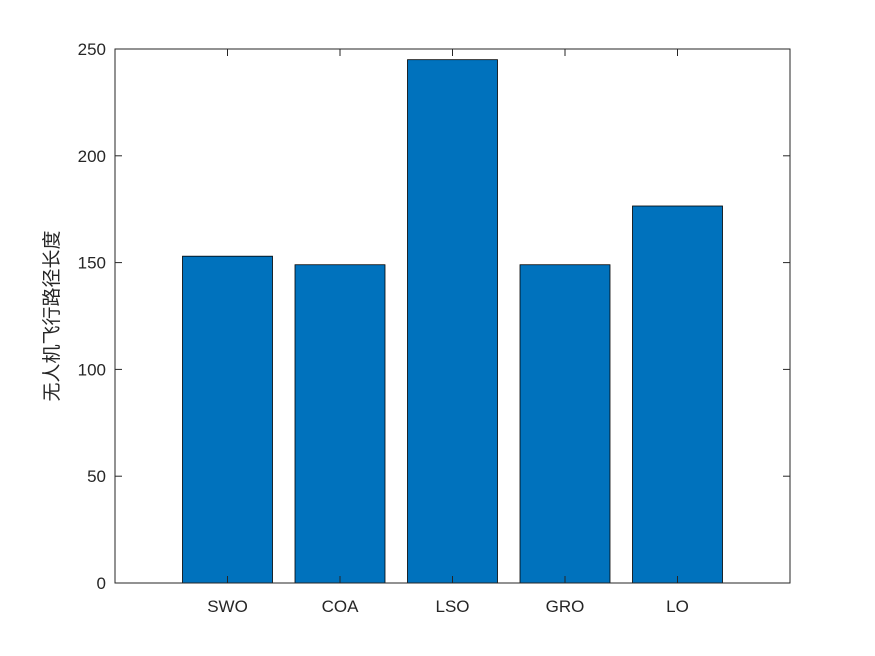  I want to click on x-tick-label-swo: SWO, so click(227, 606).